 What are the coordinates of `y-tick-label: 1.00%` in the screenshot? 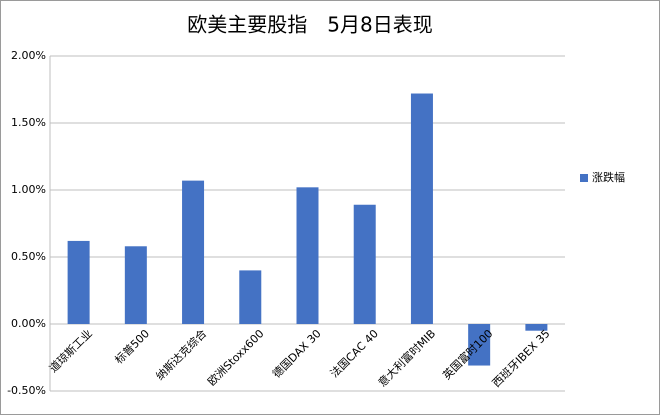 It's located at (28, 189).